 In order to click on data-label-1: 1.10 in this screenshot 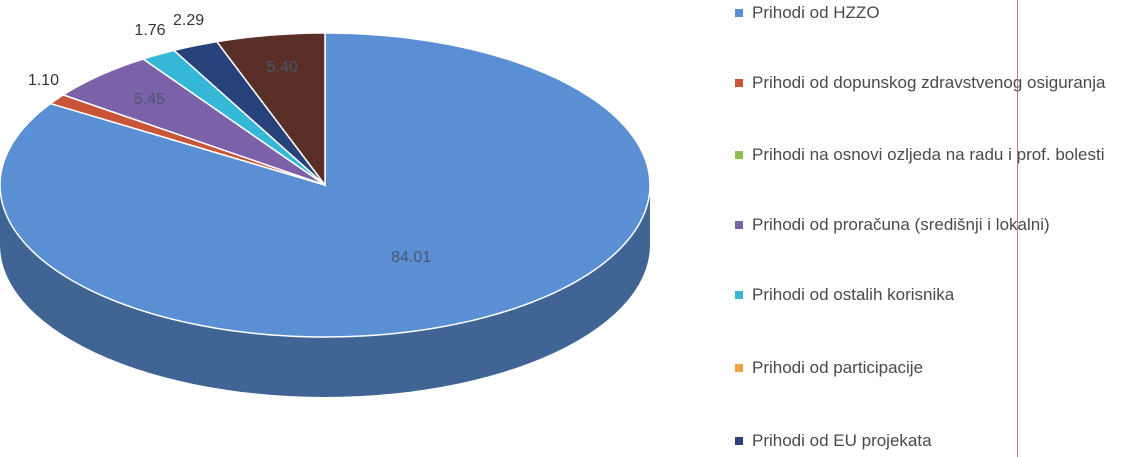, I will do `click(43, 80)`.